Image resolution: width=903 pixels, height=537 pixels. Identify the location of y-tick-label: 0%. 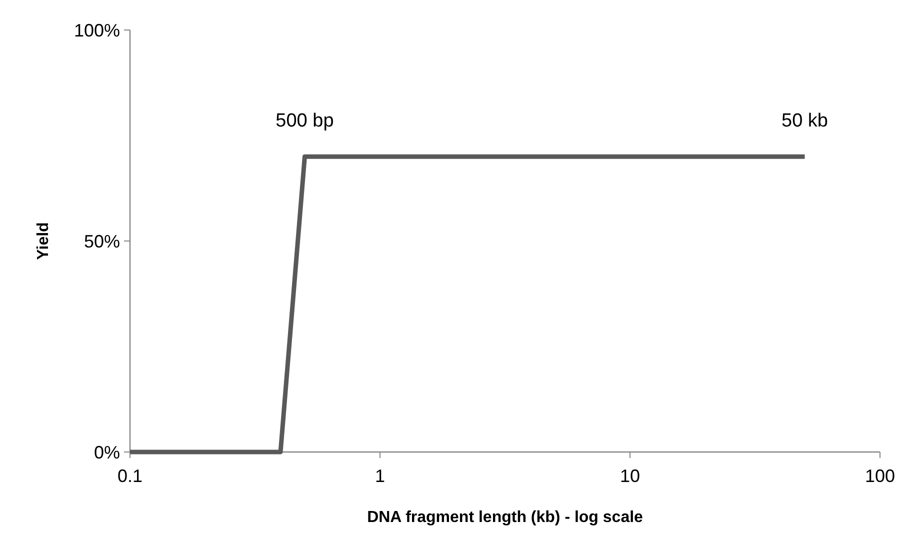
(107, 452).